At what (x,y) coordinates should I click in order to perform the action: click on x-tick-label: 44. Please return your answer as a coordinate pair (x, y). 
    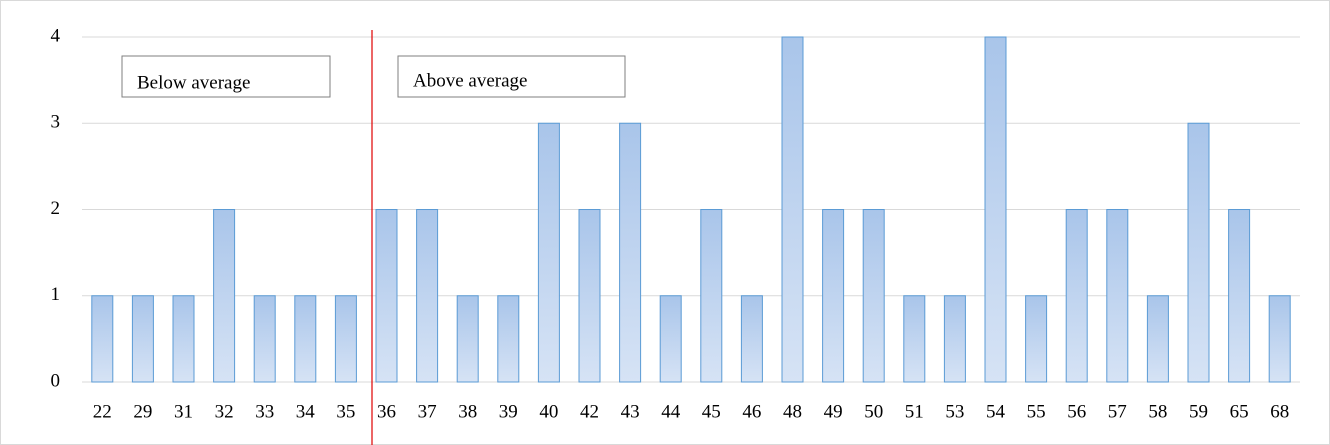
    Looking at the image, I should click on (671, 411).